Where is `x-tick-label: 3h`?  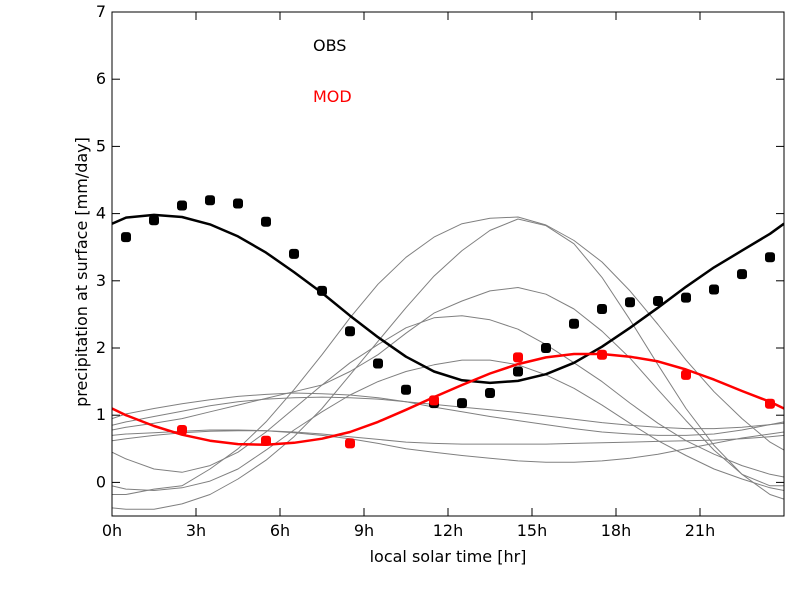 x-tick-label: 3h is located at coordinates (196, 530).